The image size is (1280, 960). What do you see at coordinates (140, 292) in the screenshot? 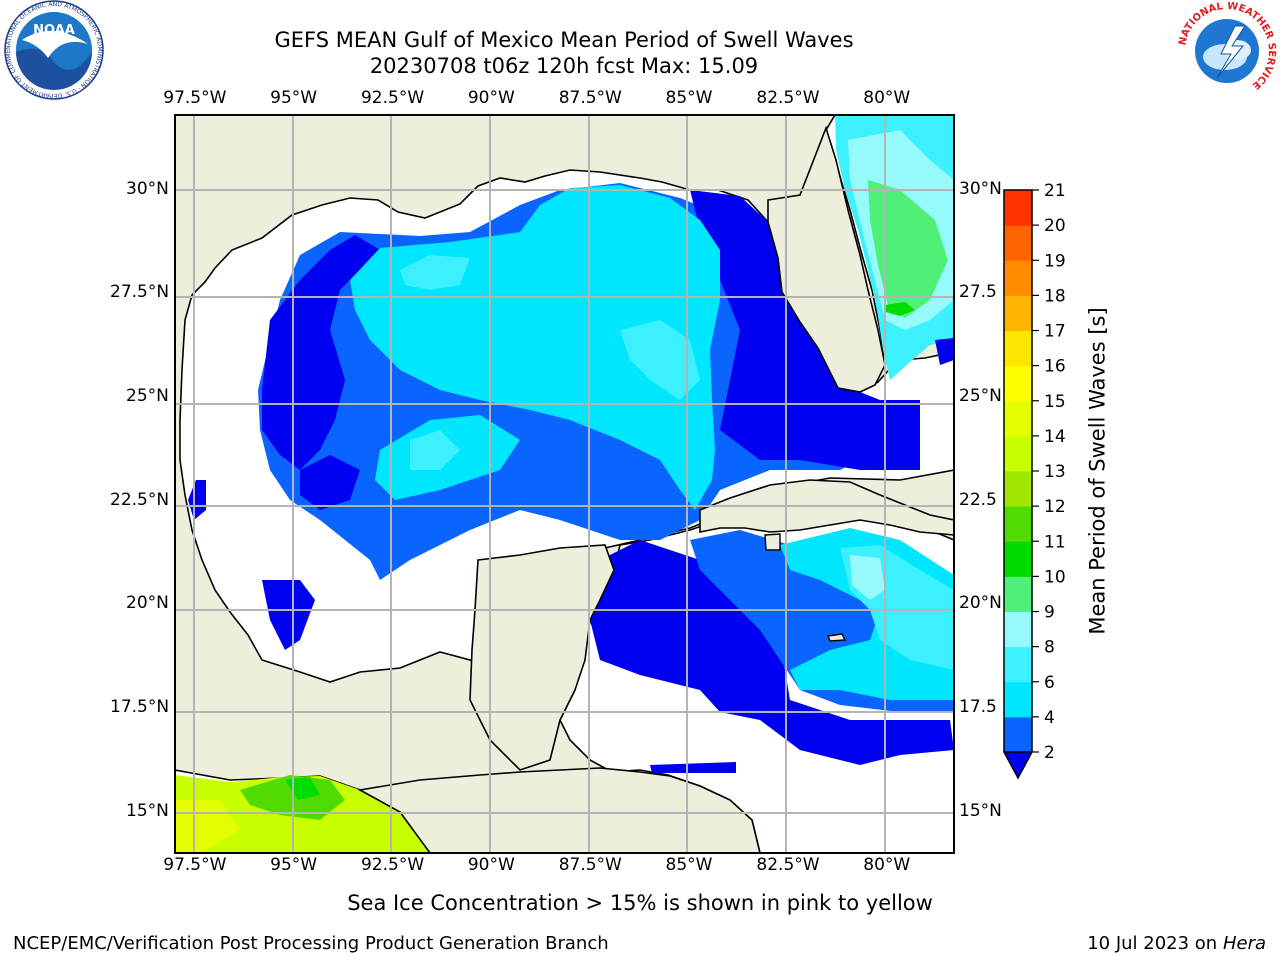
I see `lat-tick-label: 27.5°N` at bounding box center [140, 292].